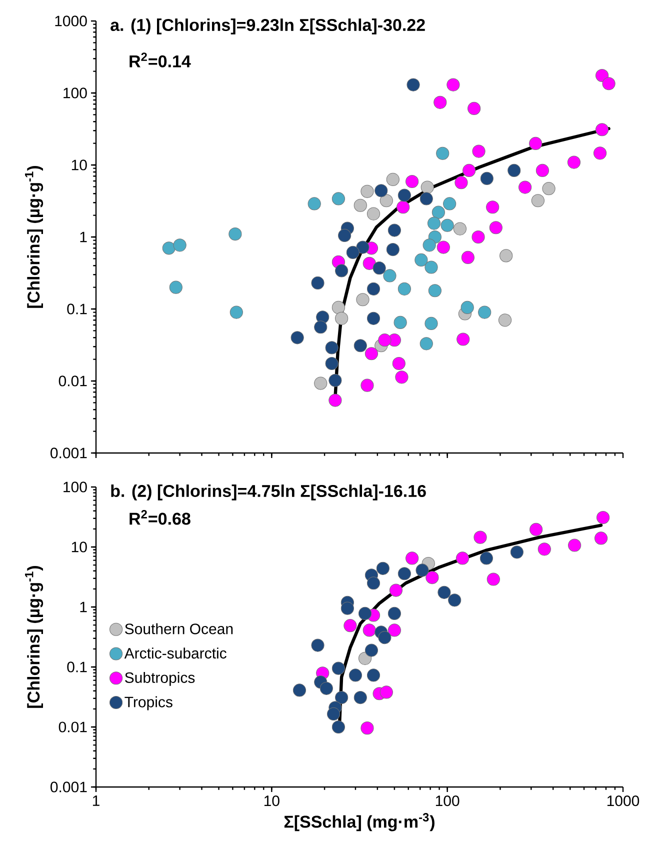 The image size is (649, 857). What do you see at coordinates (272, 801) in the screenshot?
I see `x-tick-label: 10` at bounding box center [272, 801].